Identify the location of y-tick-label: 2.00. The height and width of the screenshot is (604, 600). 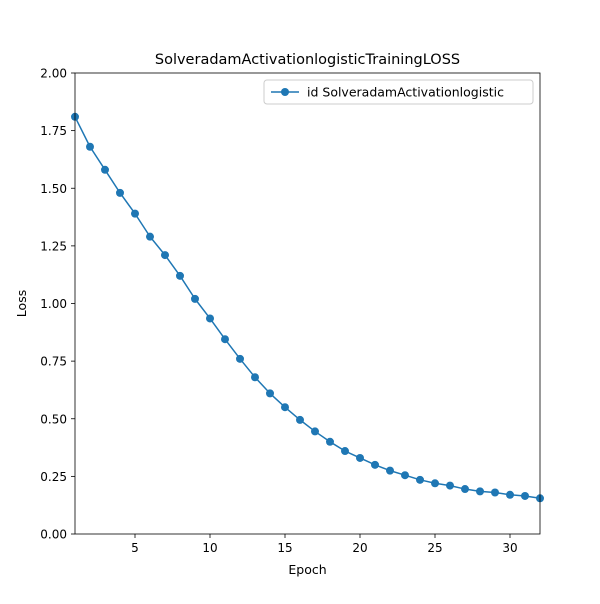
(53, 74).